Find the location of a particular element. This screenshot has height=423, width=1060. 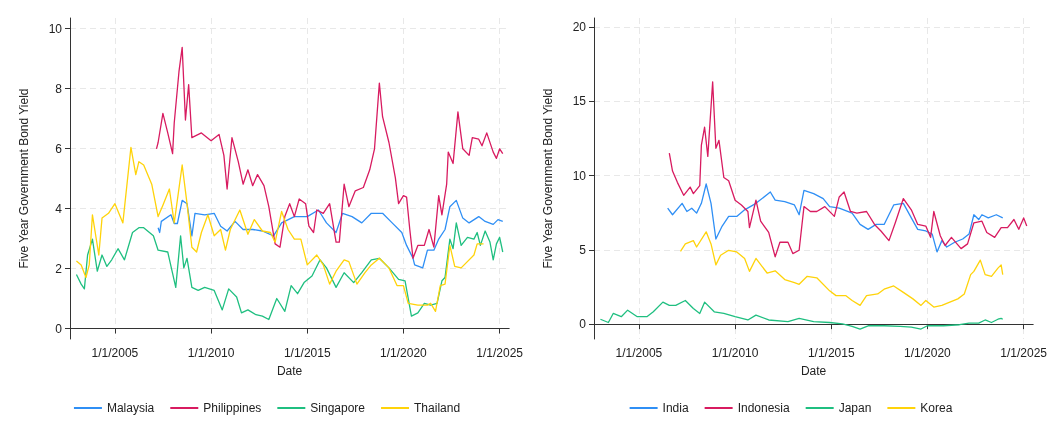

y-tick-label: 2 is located at coordinates (59, 268).